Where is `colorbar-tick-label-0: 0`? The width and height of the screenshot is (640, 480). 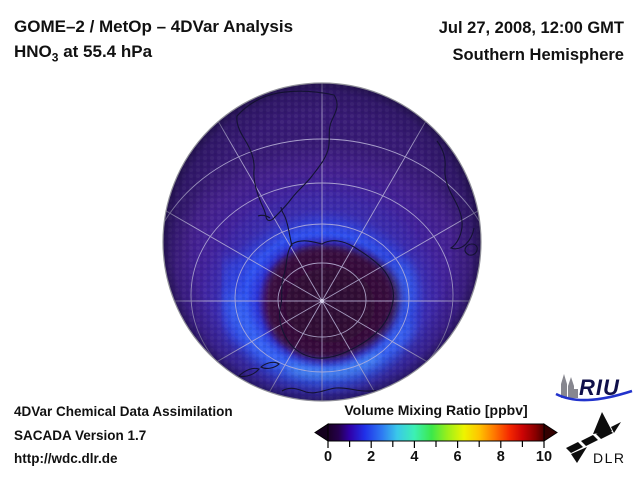 colorbar-tick-label-0: 0 is located at coordinates (328, 457).